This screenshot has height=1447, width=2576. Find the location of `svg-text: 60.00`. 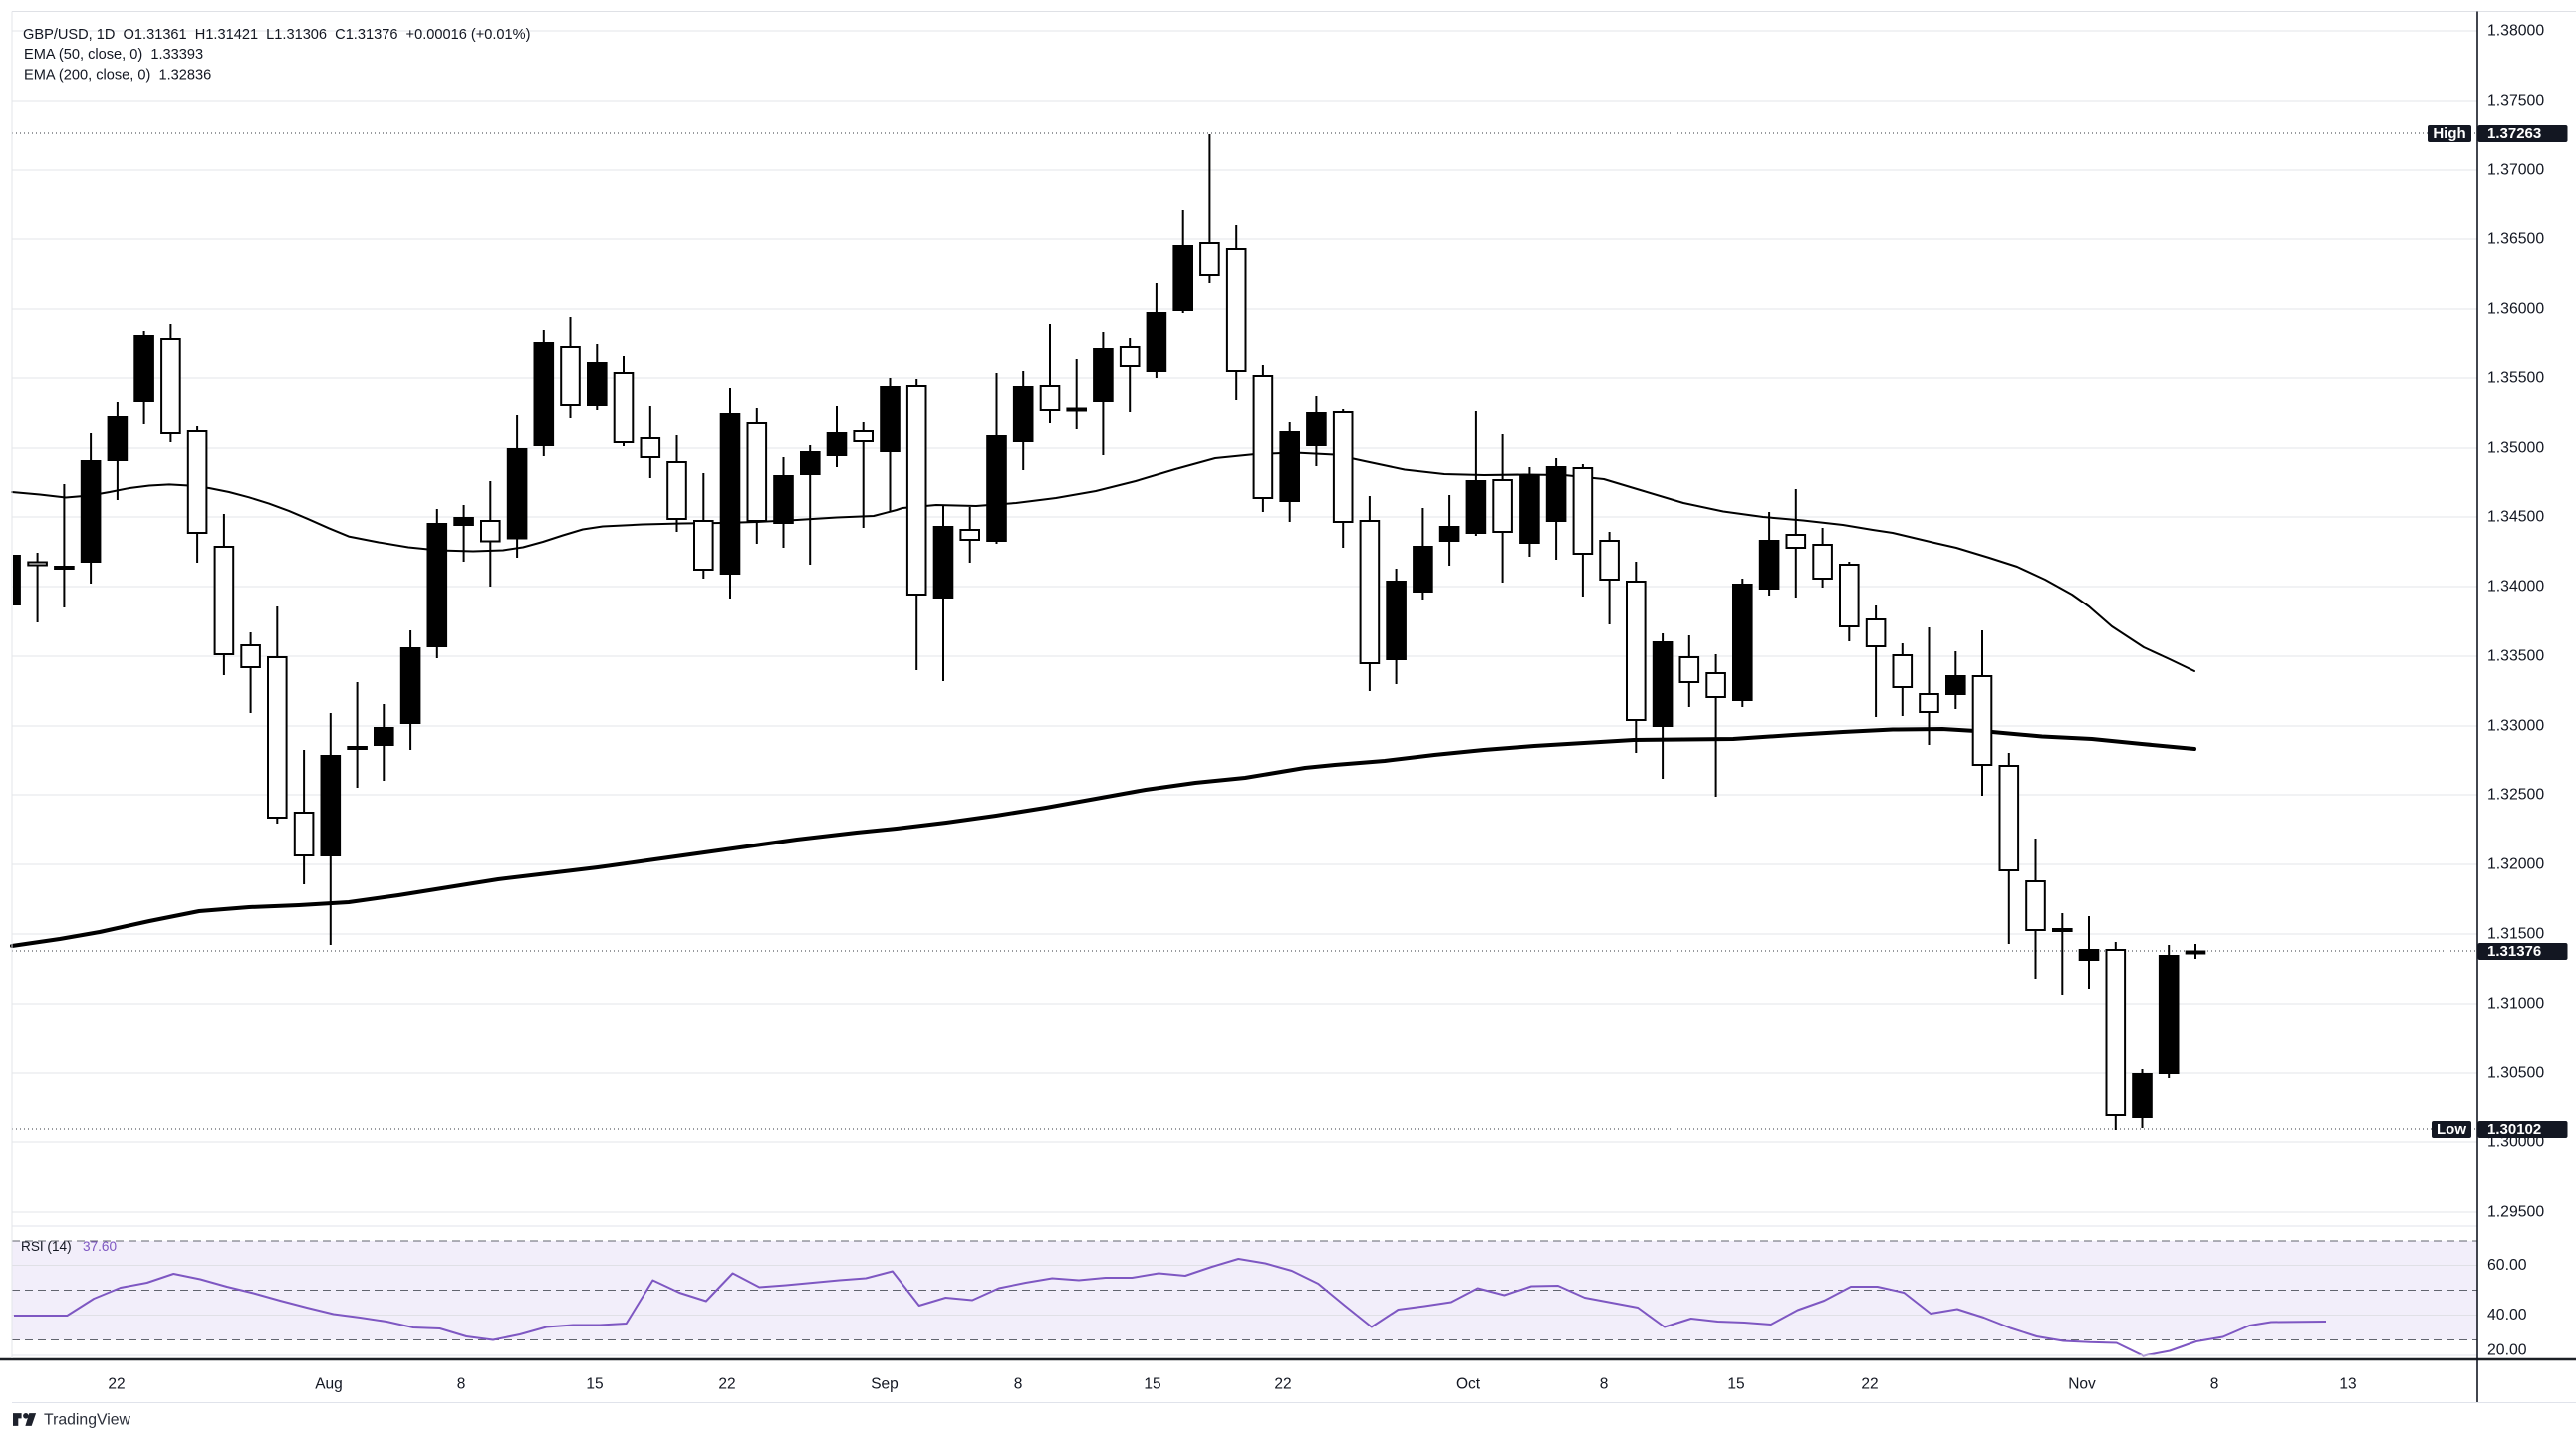

svg-text: 60.00 is located at coordinates (2507, 1265).